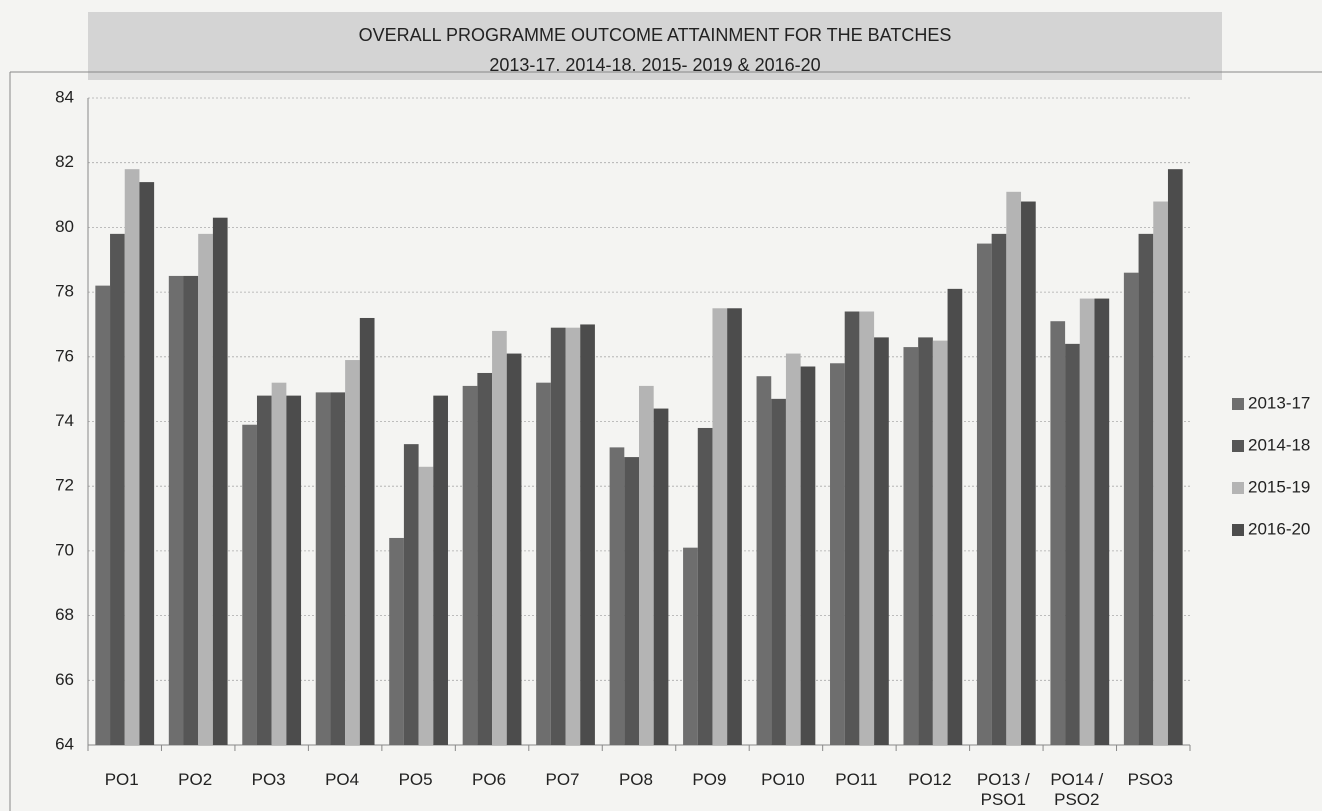 Image resolution: width=1322 pixels, height=811 pixels. Describe the element at coordinates (64, 355) in the screenshot. I see `y-tick-label: 76` at that location.